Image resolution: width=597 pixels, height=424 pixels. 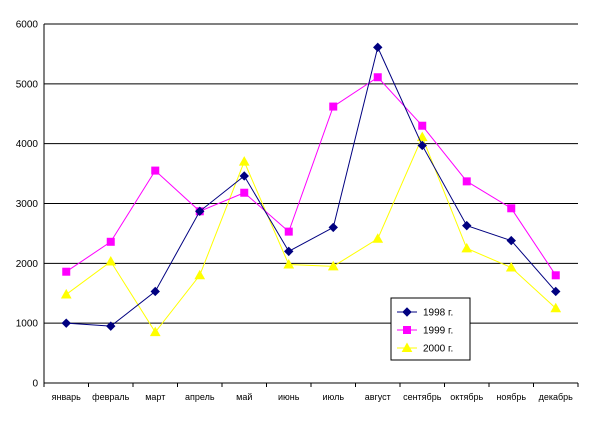 What do you see at coordinates (466, 397) in the screenshot?
I see `x-tick-label: октябрь` at bounding box center [466, 397].